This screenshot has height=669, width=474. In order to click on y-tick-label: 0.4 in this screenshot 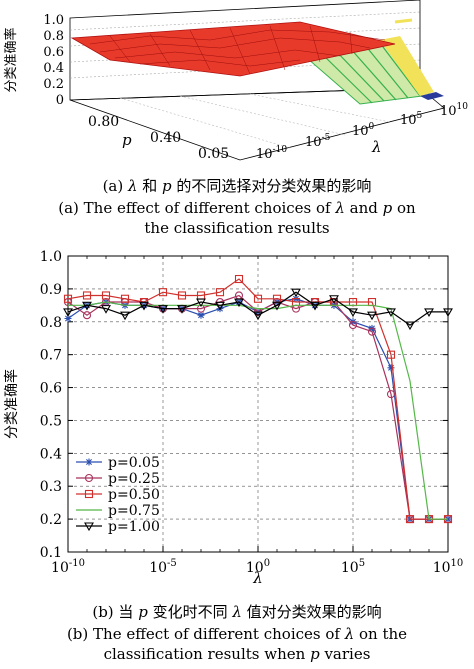, I will do `click(51, 454)`.